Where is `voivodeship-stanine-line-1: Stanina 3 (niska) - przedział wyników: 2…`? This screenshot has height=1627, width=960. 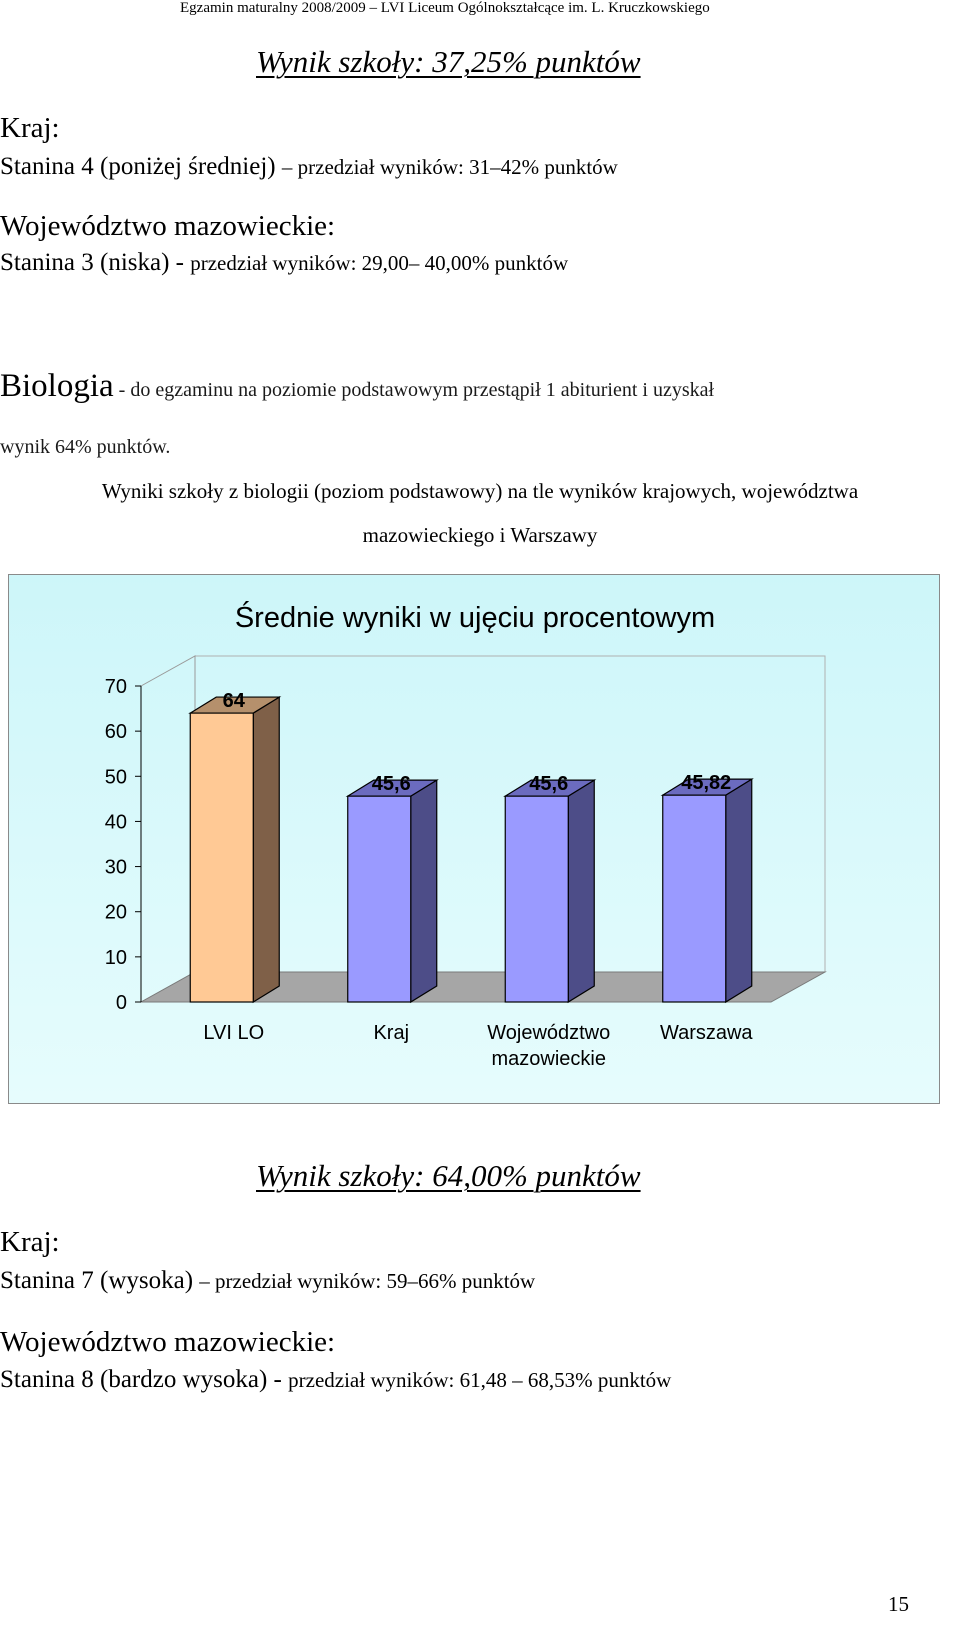
voivodeship-stanine-line-1: Stanina 3 (niska) - przedział wyników: 2… is located at coordinates (284, 263).